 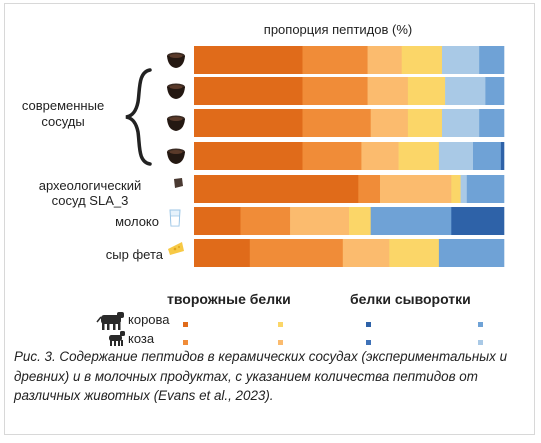 What do you see at coordinates (37, 356) in the screenshot?
I see `caption-prefix: Рис. 3.` at bounding box center [37, 356].